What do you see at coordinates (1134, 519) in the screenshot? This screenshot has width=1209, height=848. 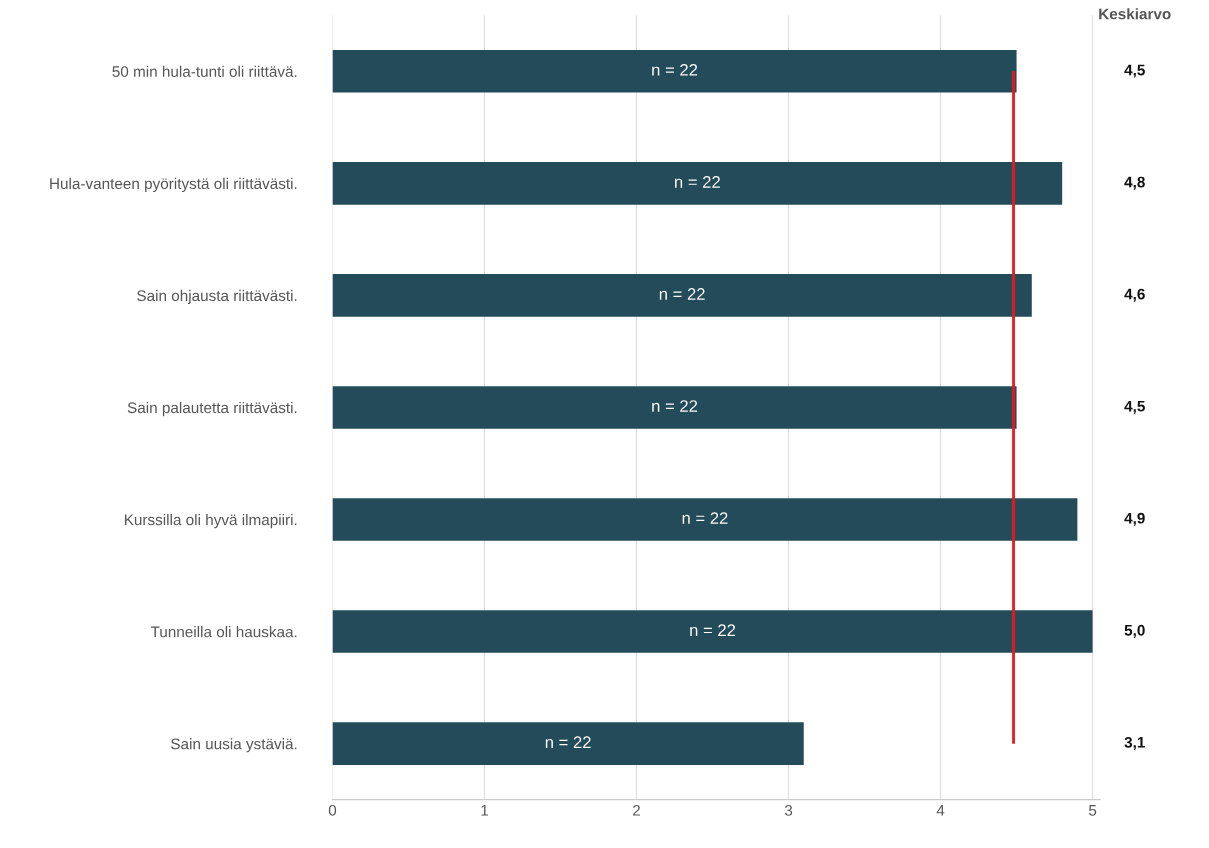 I see `data-label: 4,9` at bounding box center [1134, 519].